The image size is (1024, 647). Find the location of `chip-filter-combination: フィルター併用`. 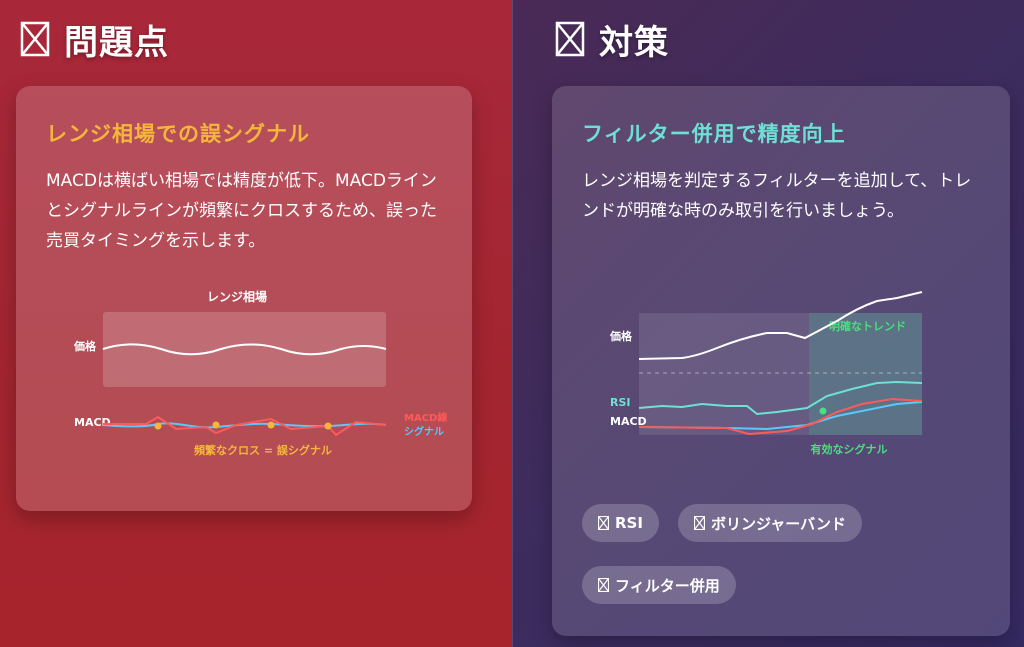

chip-filter-combination: フィルター併用 is located at coordinates (659, 585).